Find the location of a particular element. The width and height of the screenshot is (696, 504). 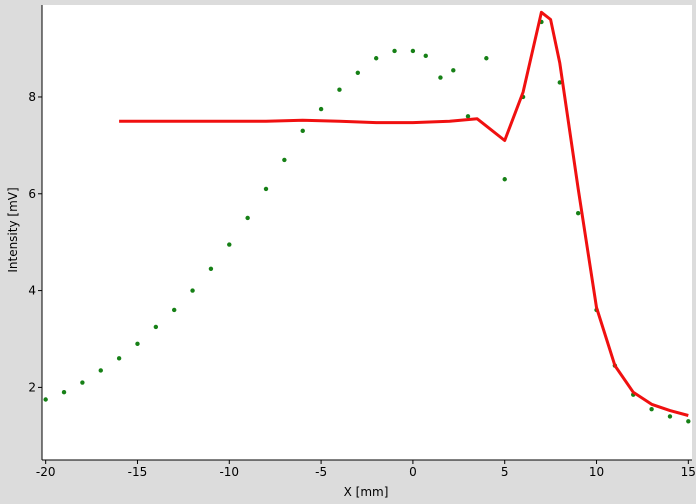

y-tick-label: 4 is located at coordinates (32, 291).